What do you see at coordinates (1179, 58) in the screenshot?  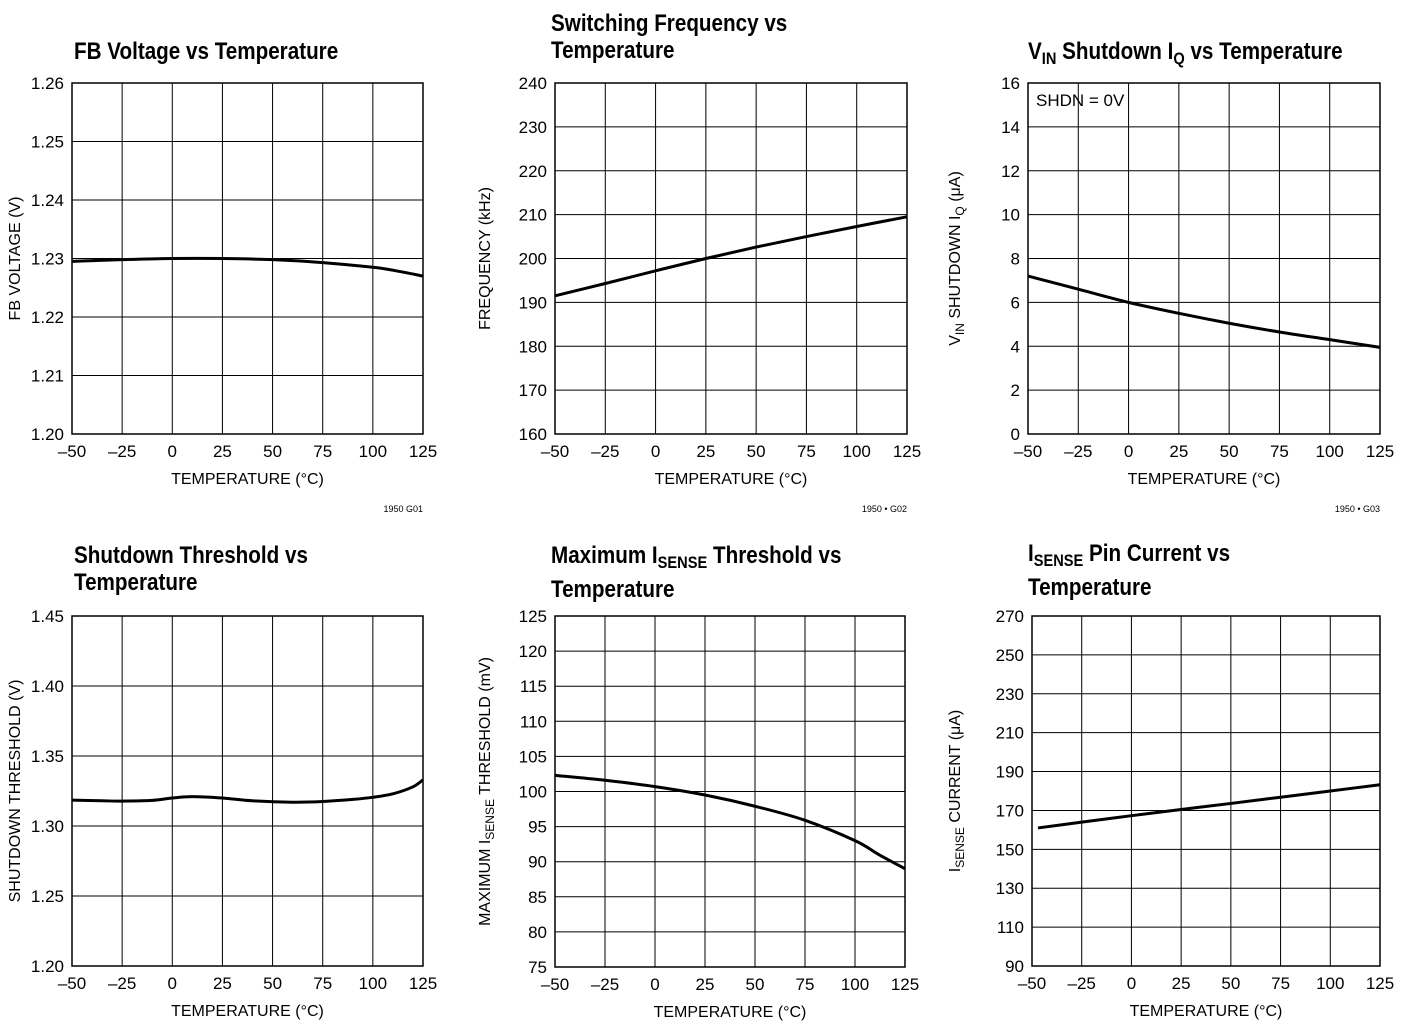 I see `chart-3-title-sub2: Q` at bounding box center [1179, 58].